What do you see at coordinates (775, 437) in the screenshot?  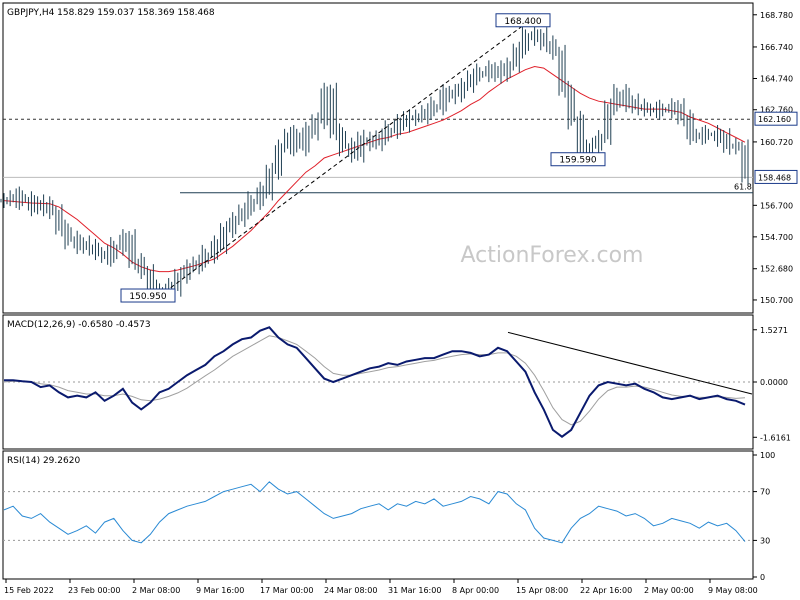 I see `macd-y-tick-label: -1.6161` at bounding box center [775, 437].